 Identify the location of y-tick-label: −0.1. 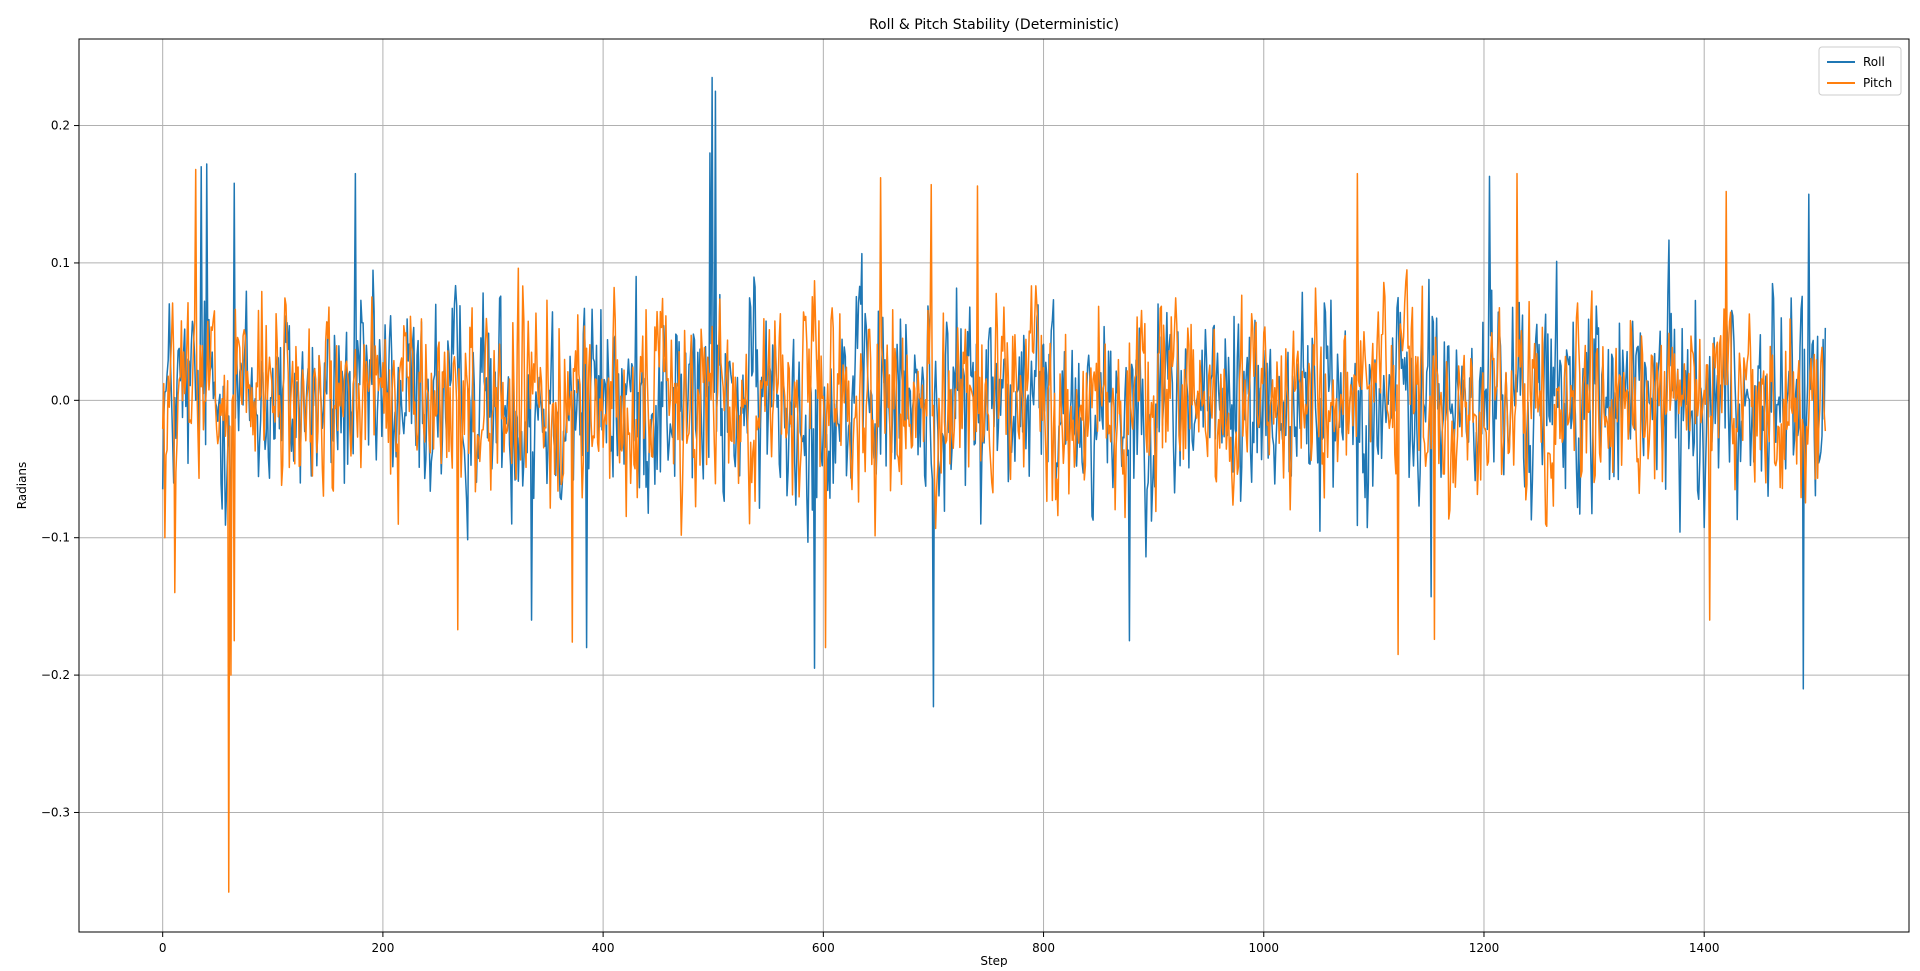
(55, 538).